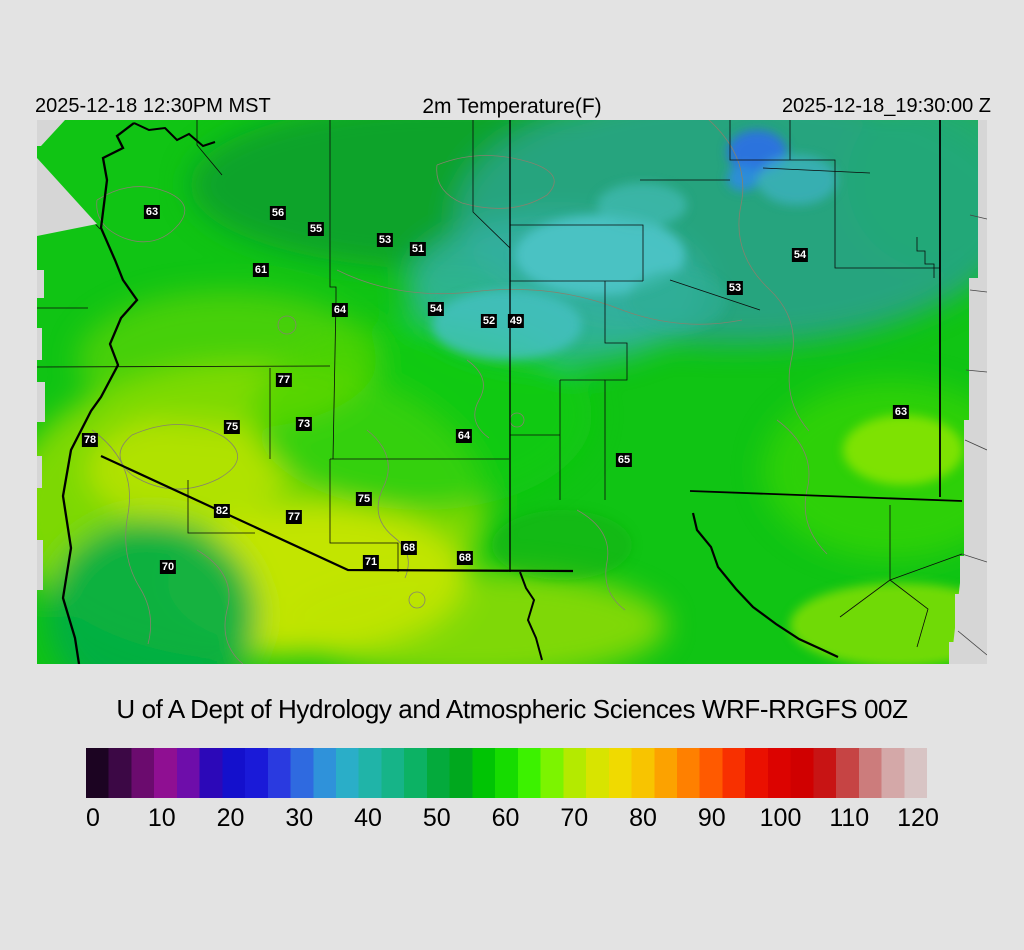 The height and width of the screenshot is (950, 1024). Describe the element at coordinates (436, 818) in the screenshot. I see `colorbar-tick-label: 50` at that location.